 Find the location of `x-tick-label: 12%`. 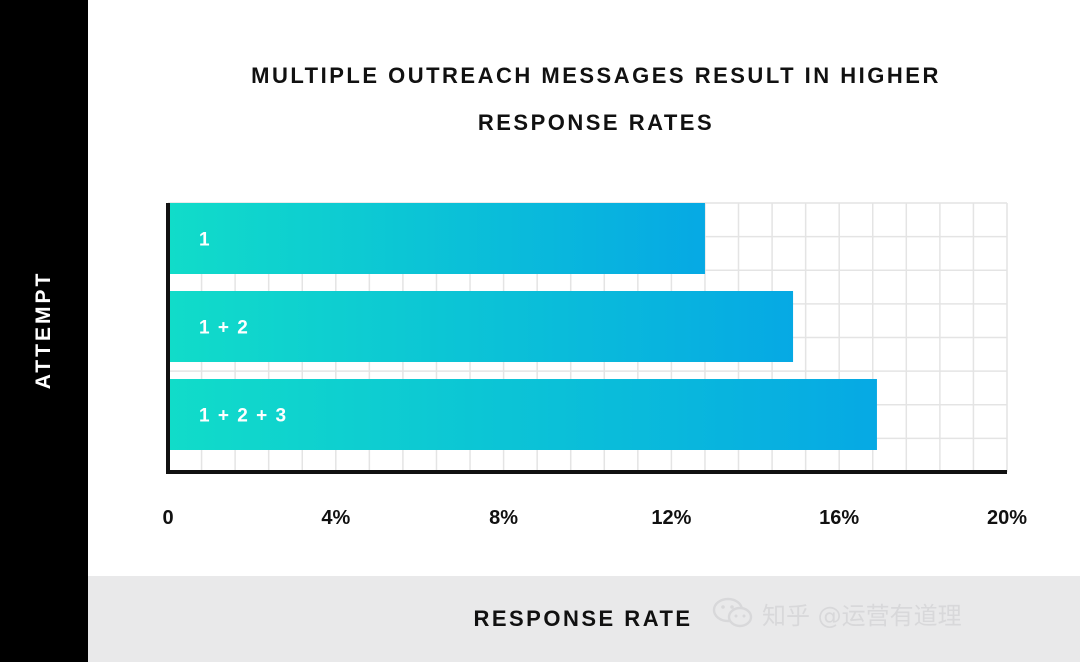

x-tick-label: 12% is located at coordinates (671, 518).